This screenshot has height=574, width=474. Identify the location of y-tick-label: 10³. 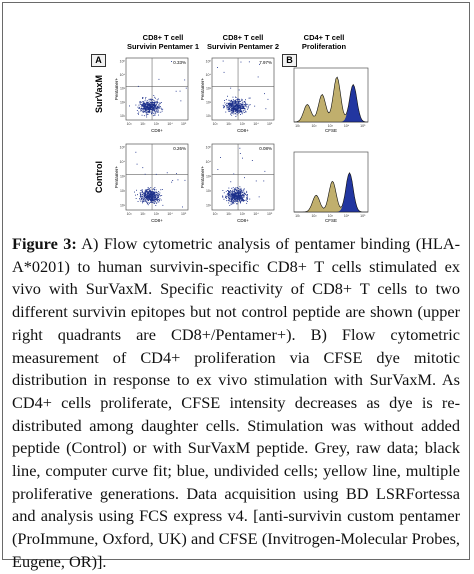
(123, 89).